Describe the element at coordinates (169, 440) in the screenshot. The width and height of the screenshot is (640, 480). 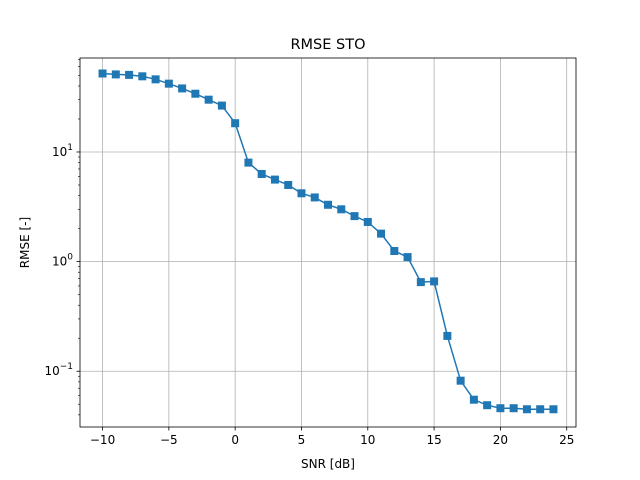
I see `x-tick-label: −5` at that location.